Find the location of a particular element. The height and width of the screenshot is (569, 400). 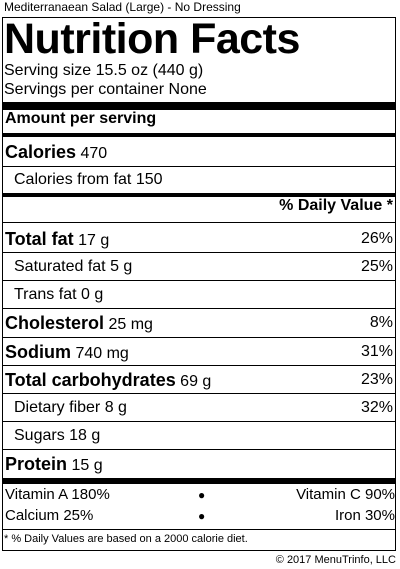

nutrient-amount: 0 g is located at coordinates (92, 294).